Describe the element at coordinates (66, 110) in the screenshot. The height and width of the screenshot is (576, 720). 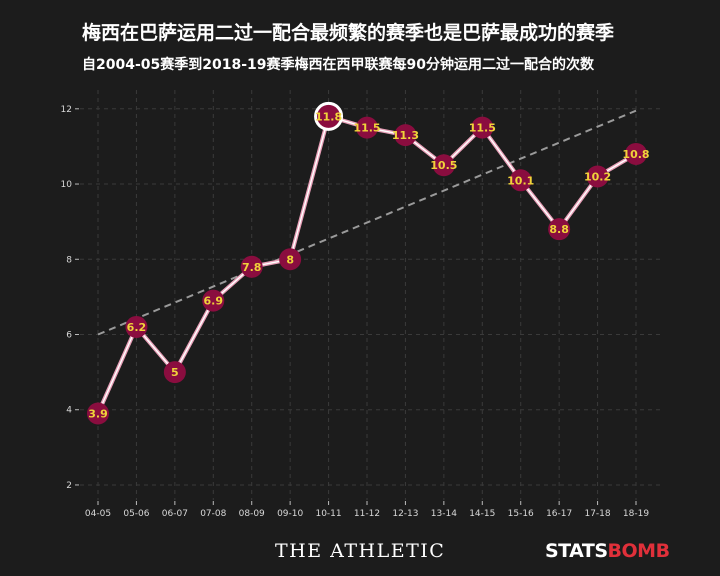
I see `y-tick-label: 12` at that location.